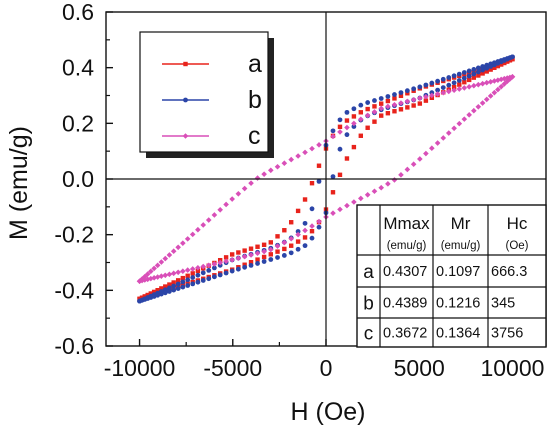  Describe the element at coordinates (232, 368) in the screenshot. I see `x-tick-label: -5000` at that location.